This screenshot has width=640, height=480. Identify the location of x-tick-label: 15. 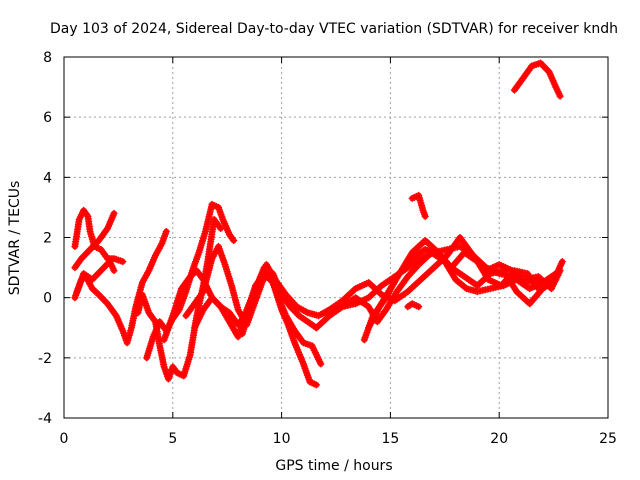
(390, 439).